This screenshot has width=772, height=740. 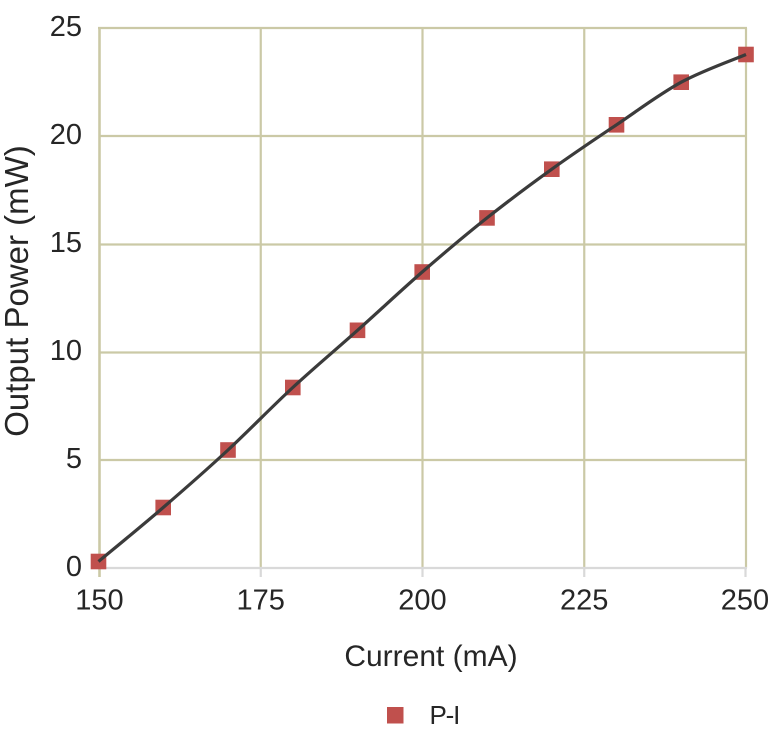 I want to click on svg-text: 175, so click(x=261, y=601).